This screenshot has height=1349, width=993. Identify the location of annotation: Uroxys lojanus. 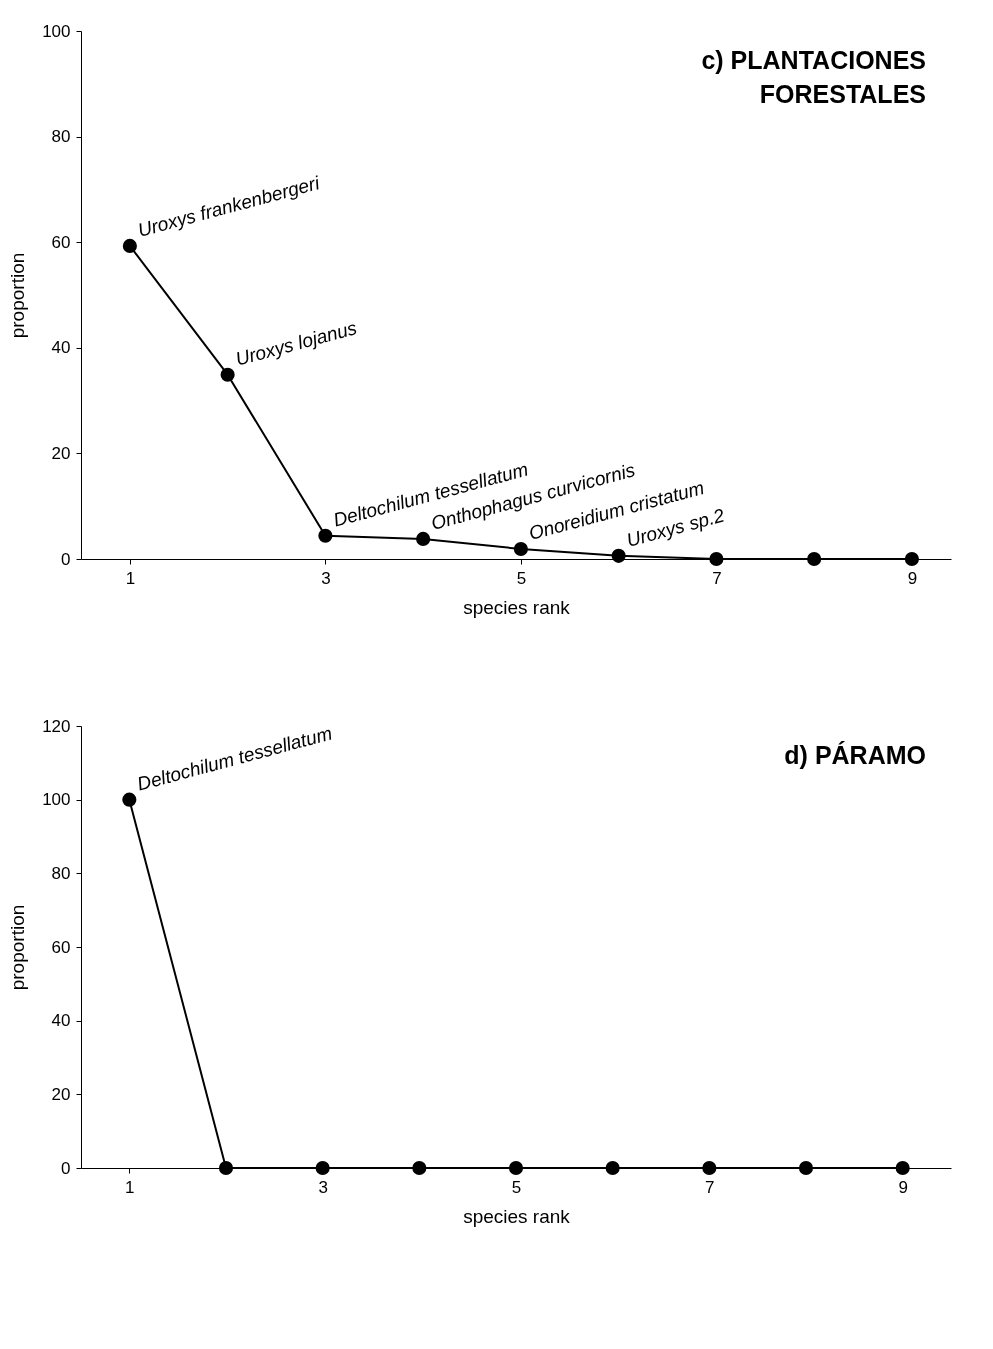
(296, 343).